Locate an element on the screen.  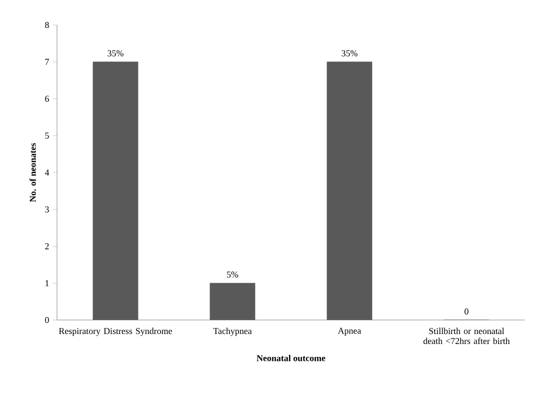
x-tick-label: Stillbirth or neonatal death <72hrs after birth is located at coordinates (466, 336).